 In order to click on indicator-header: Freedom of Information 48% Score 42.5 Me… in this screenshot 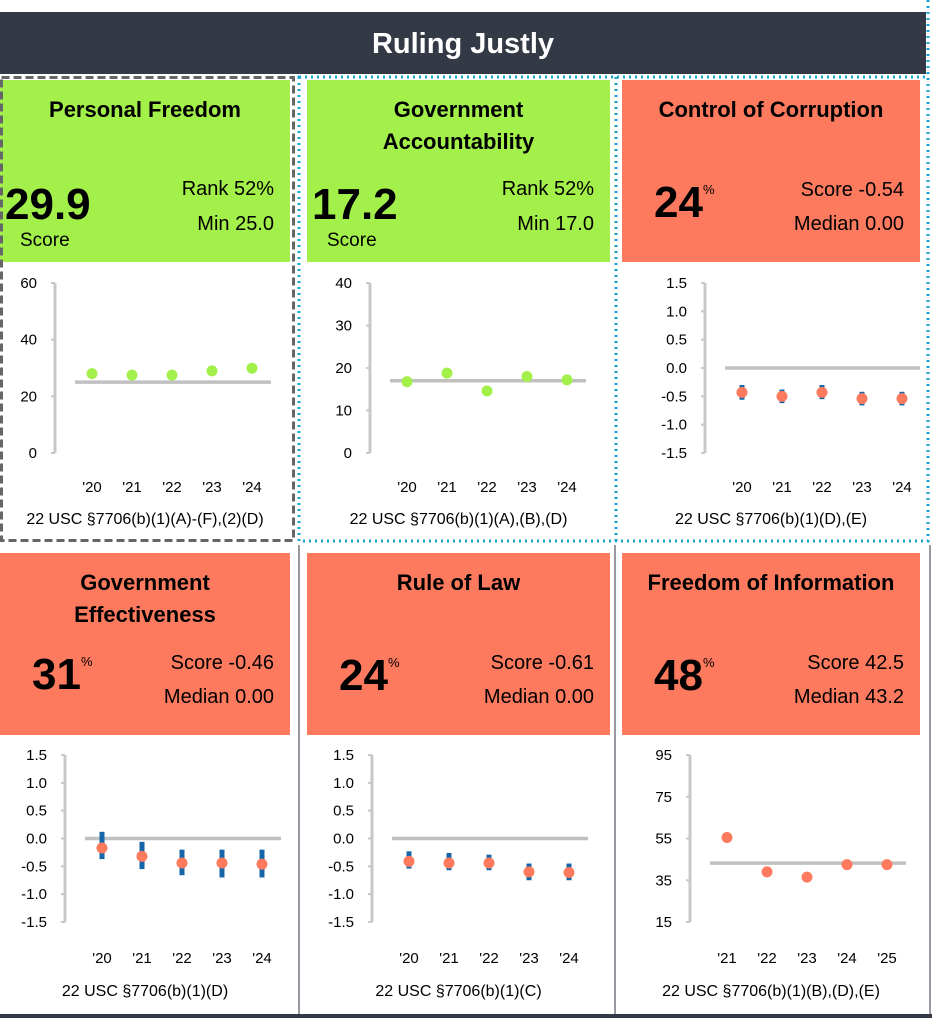, I will do `click(771, 644)`.